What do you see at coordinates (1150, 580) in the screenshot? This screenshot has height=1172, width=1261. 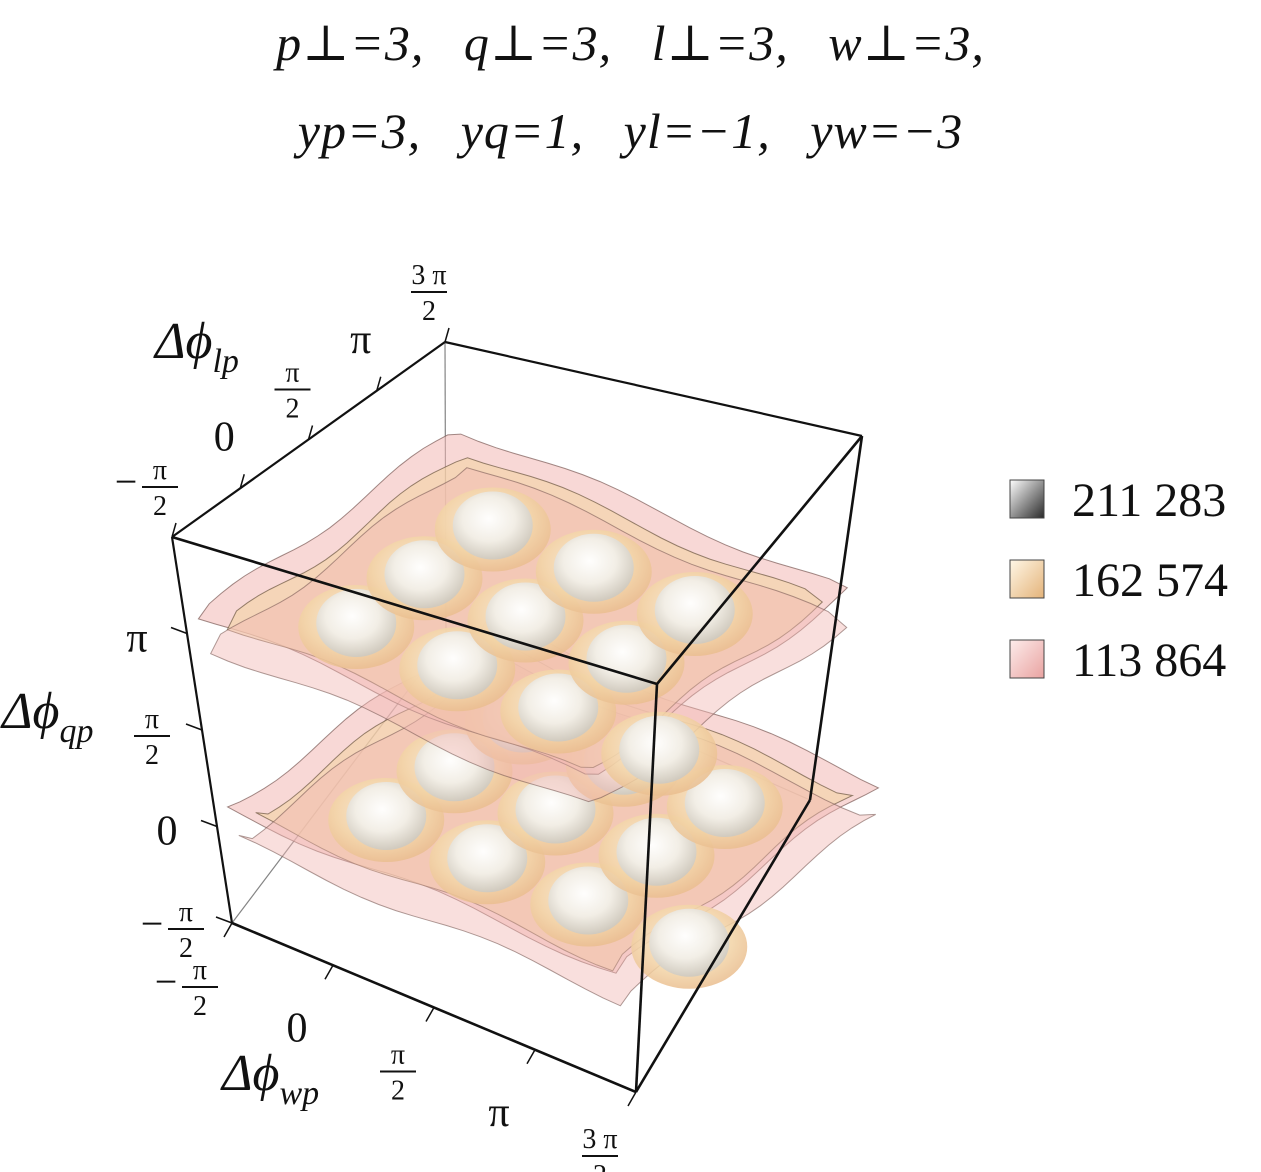 I see `legend-label: 162 574` at bounding box center [1150, 580].